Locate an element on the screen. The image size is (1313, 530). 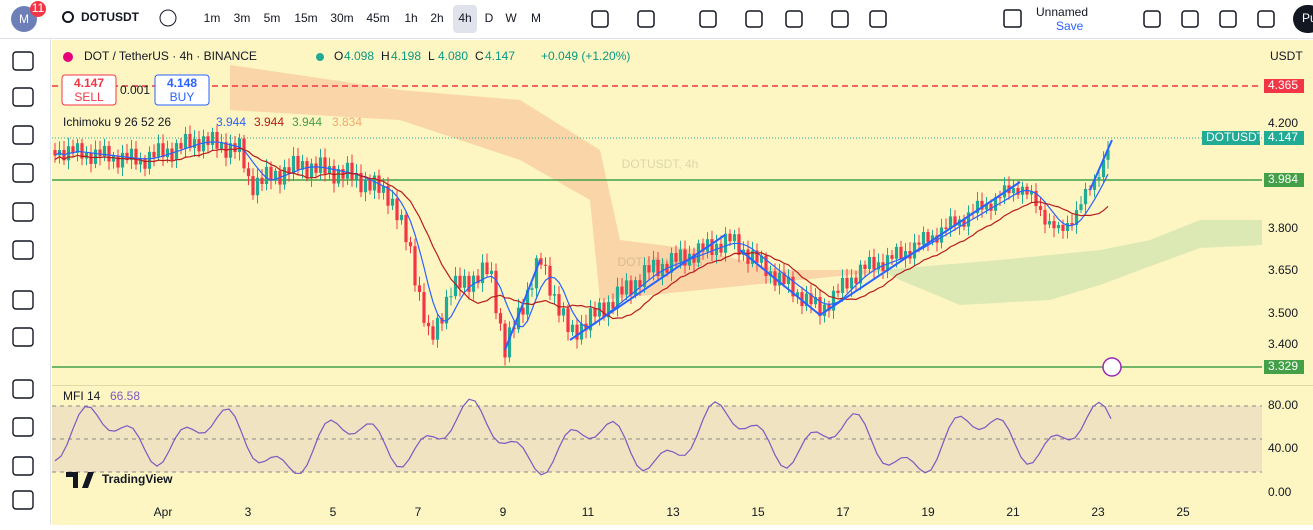
publish-btn is located at coordinates (1303, 19).